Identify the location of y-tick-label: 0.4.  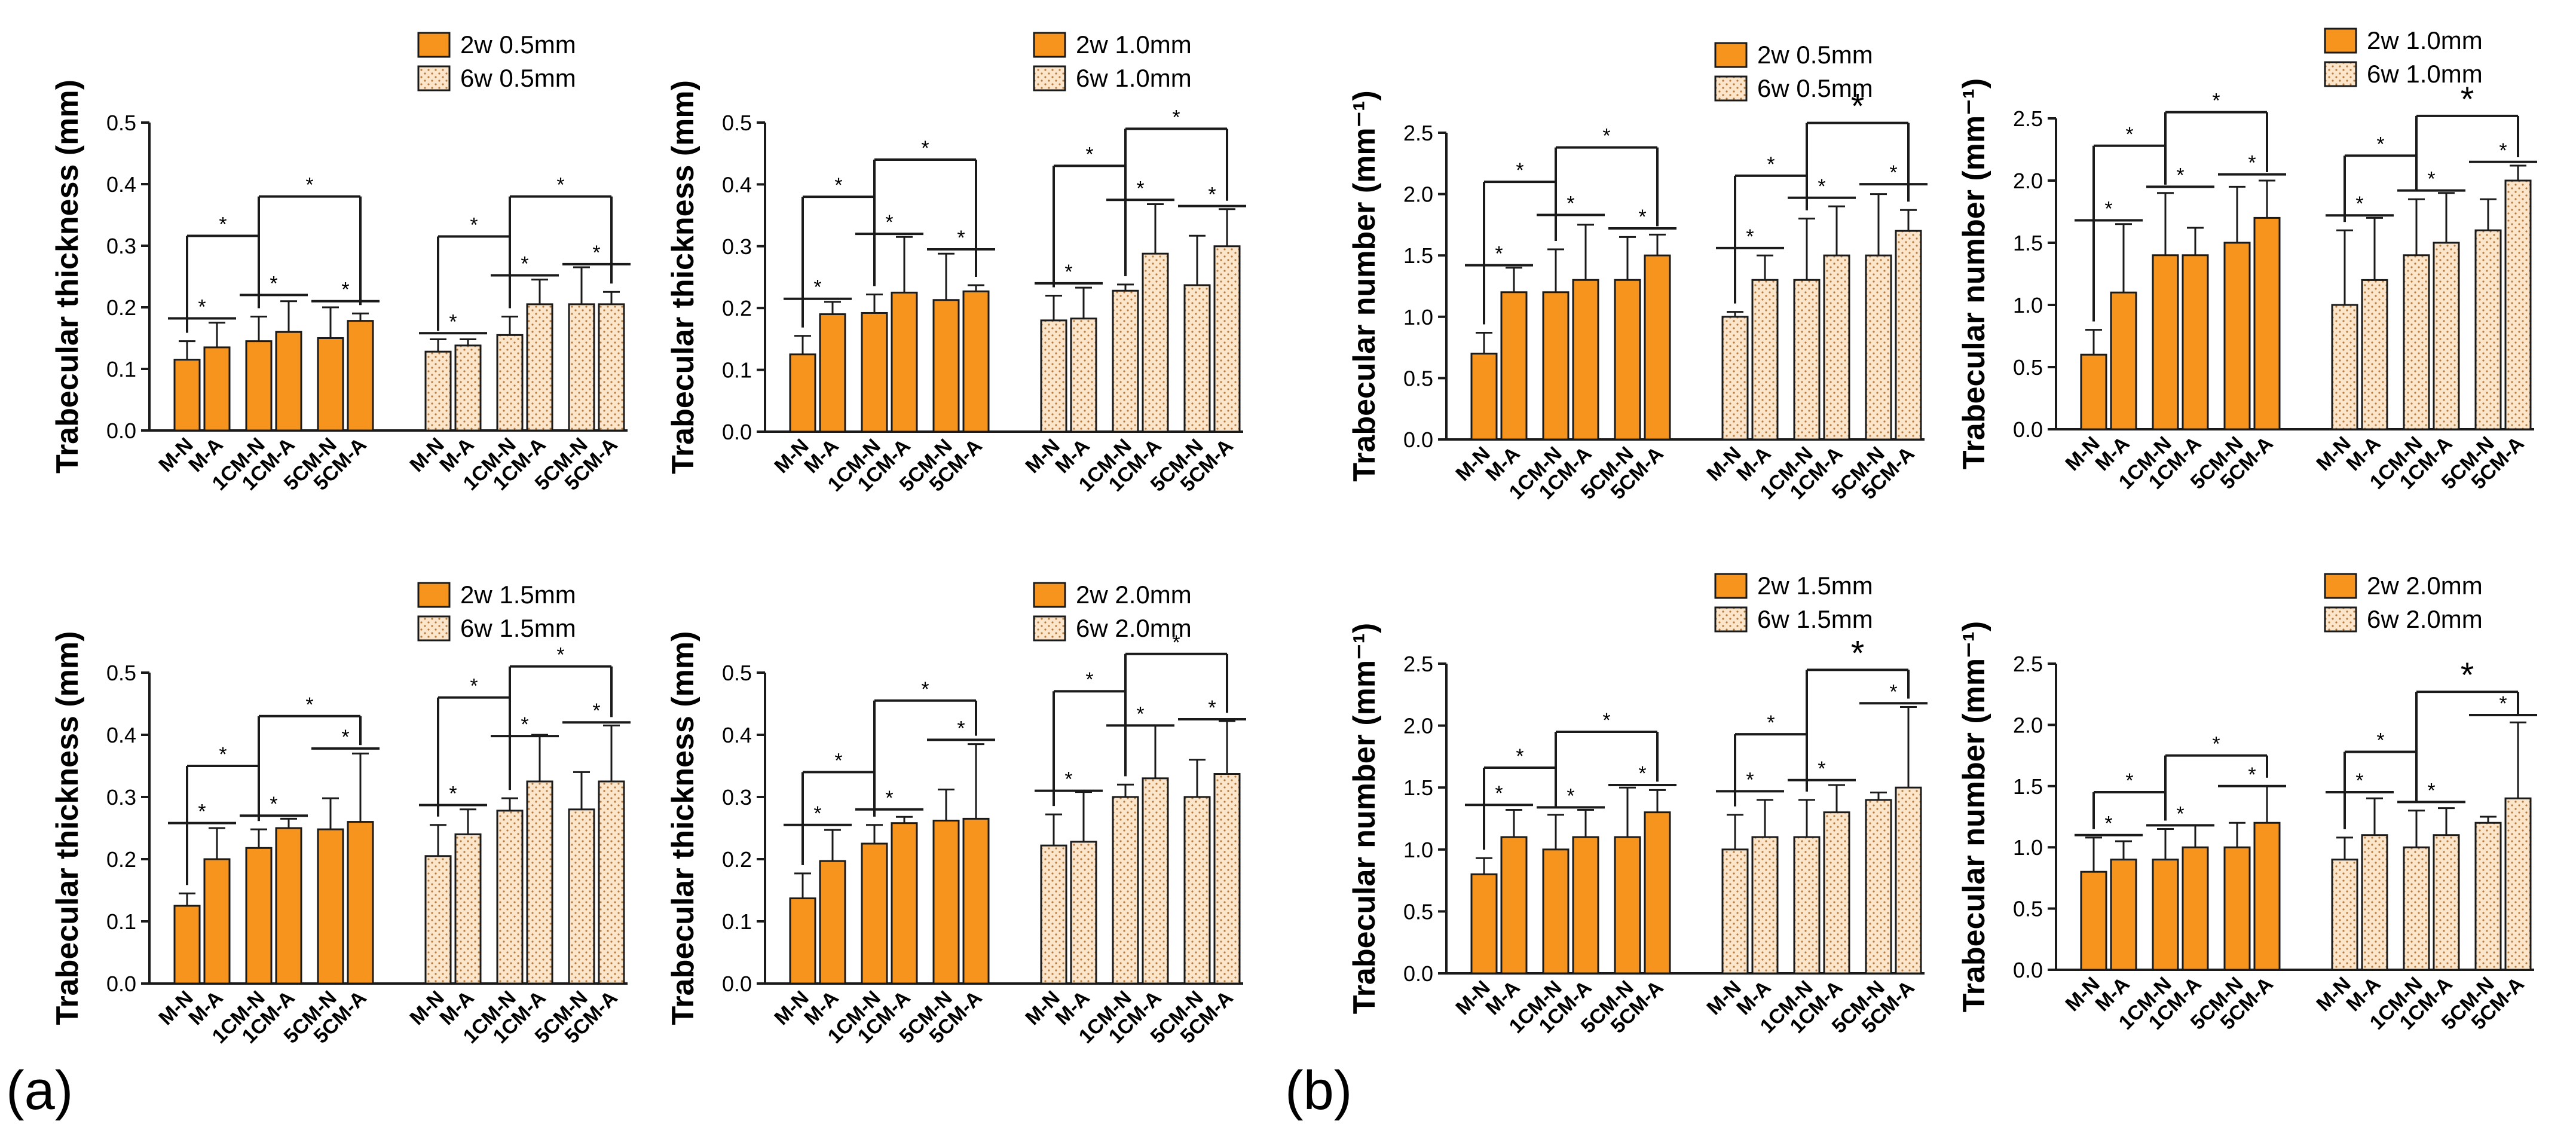
(121, 184).